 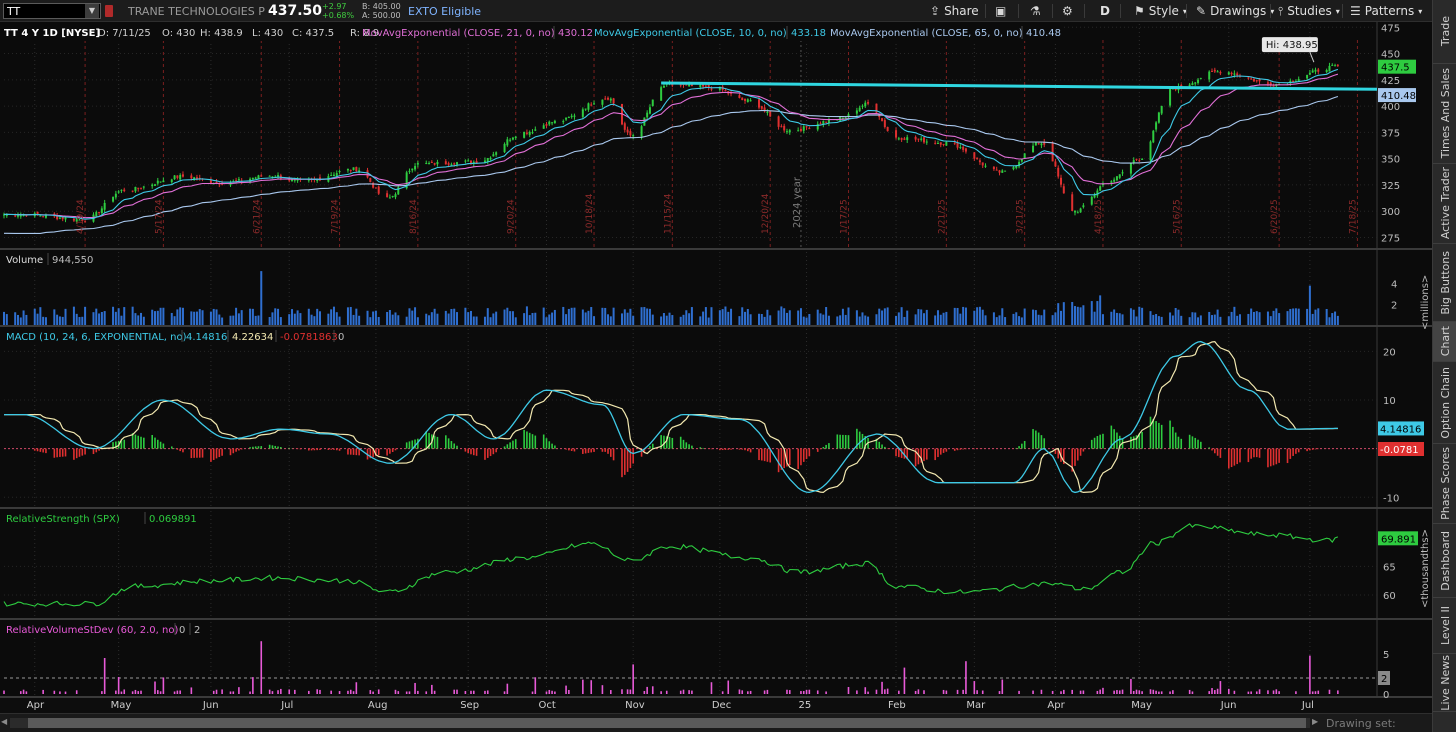 What do you see at coordinates (176, 336) in the screenshot?
I see `macd-header` at bounding box center [176, 336].